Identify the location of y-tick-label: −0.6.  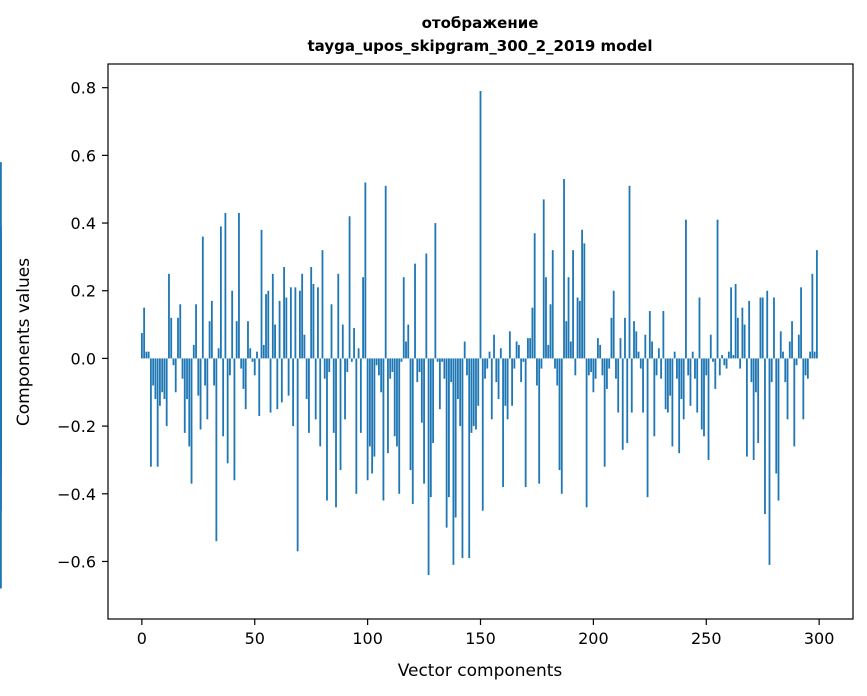
(76, 561).